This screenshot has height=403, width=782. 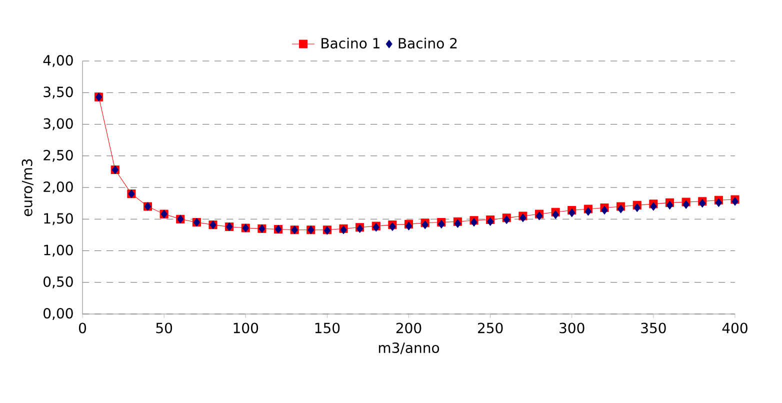 What do you see at coordinates (58, 61) in the screenshot?
I see `y-tick-label: 4,00` at bounding box center [58, 61].